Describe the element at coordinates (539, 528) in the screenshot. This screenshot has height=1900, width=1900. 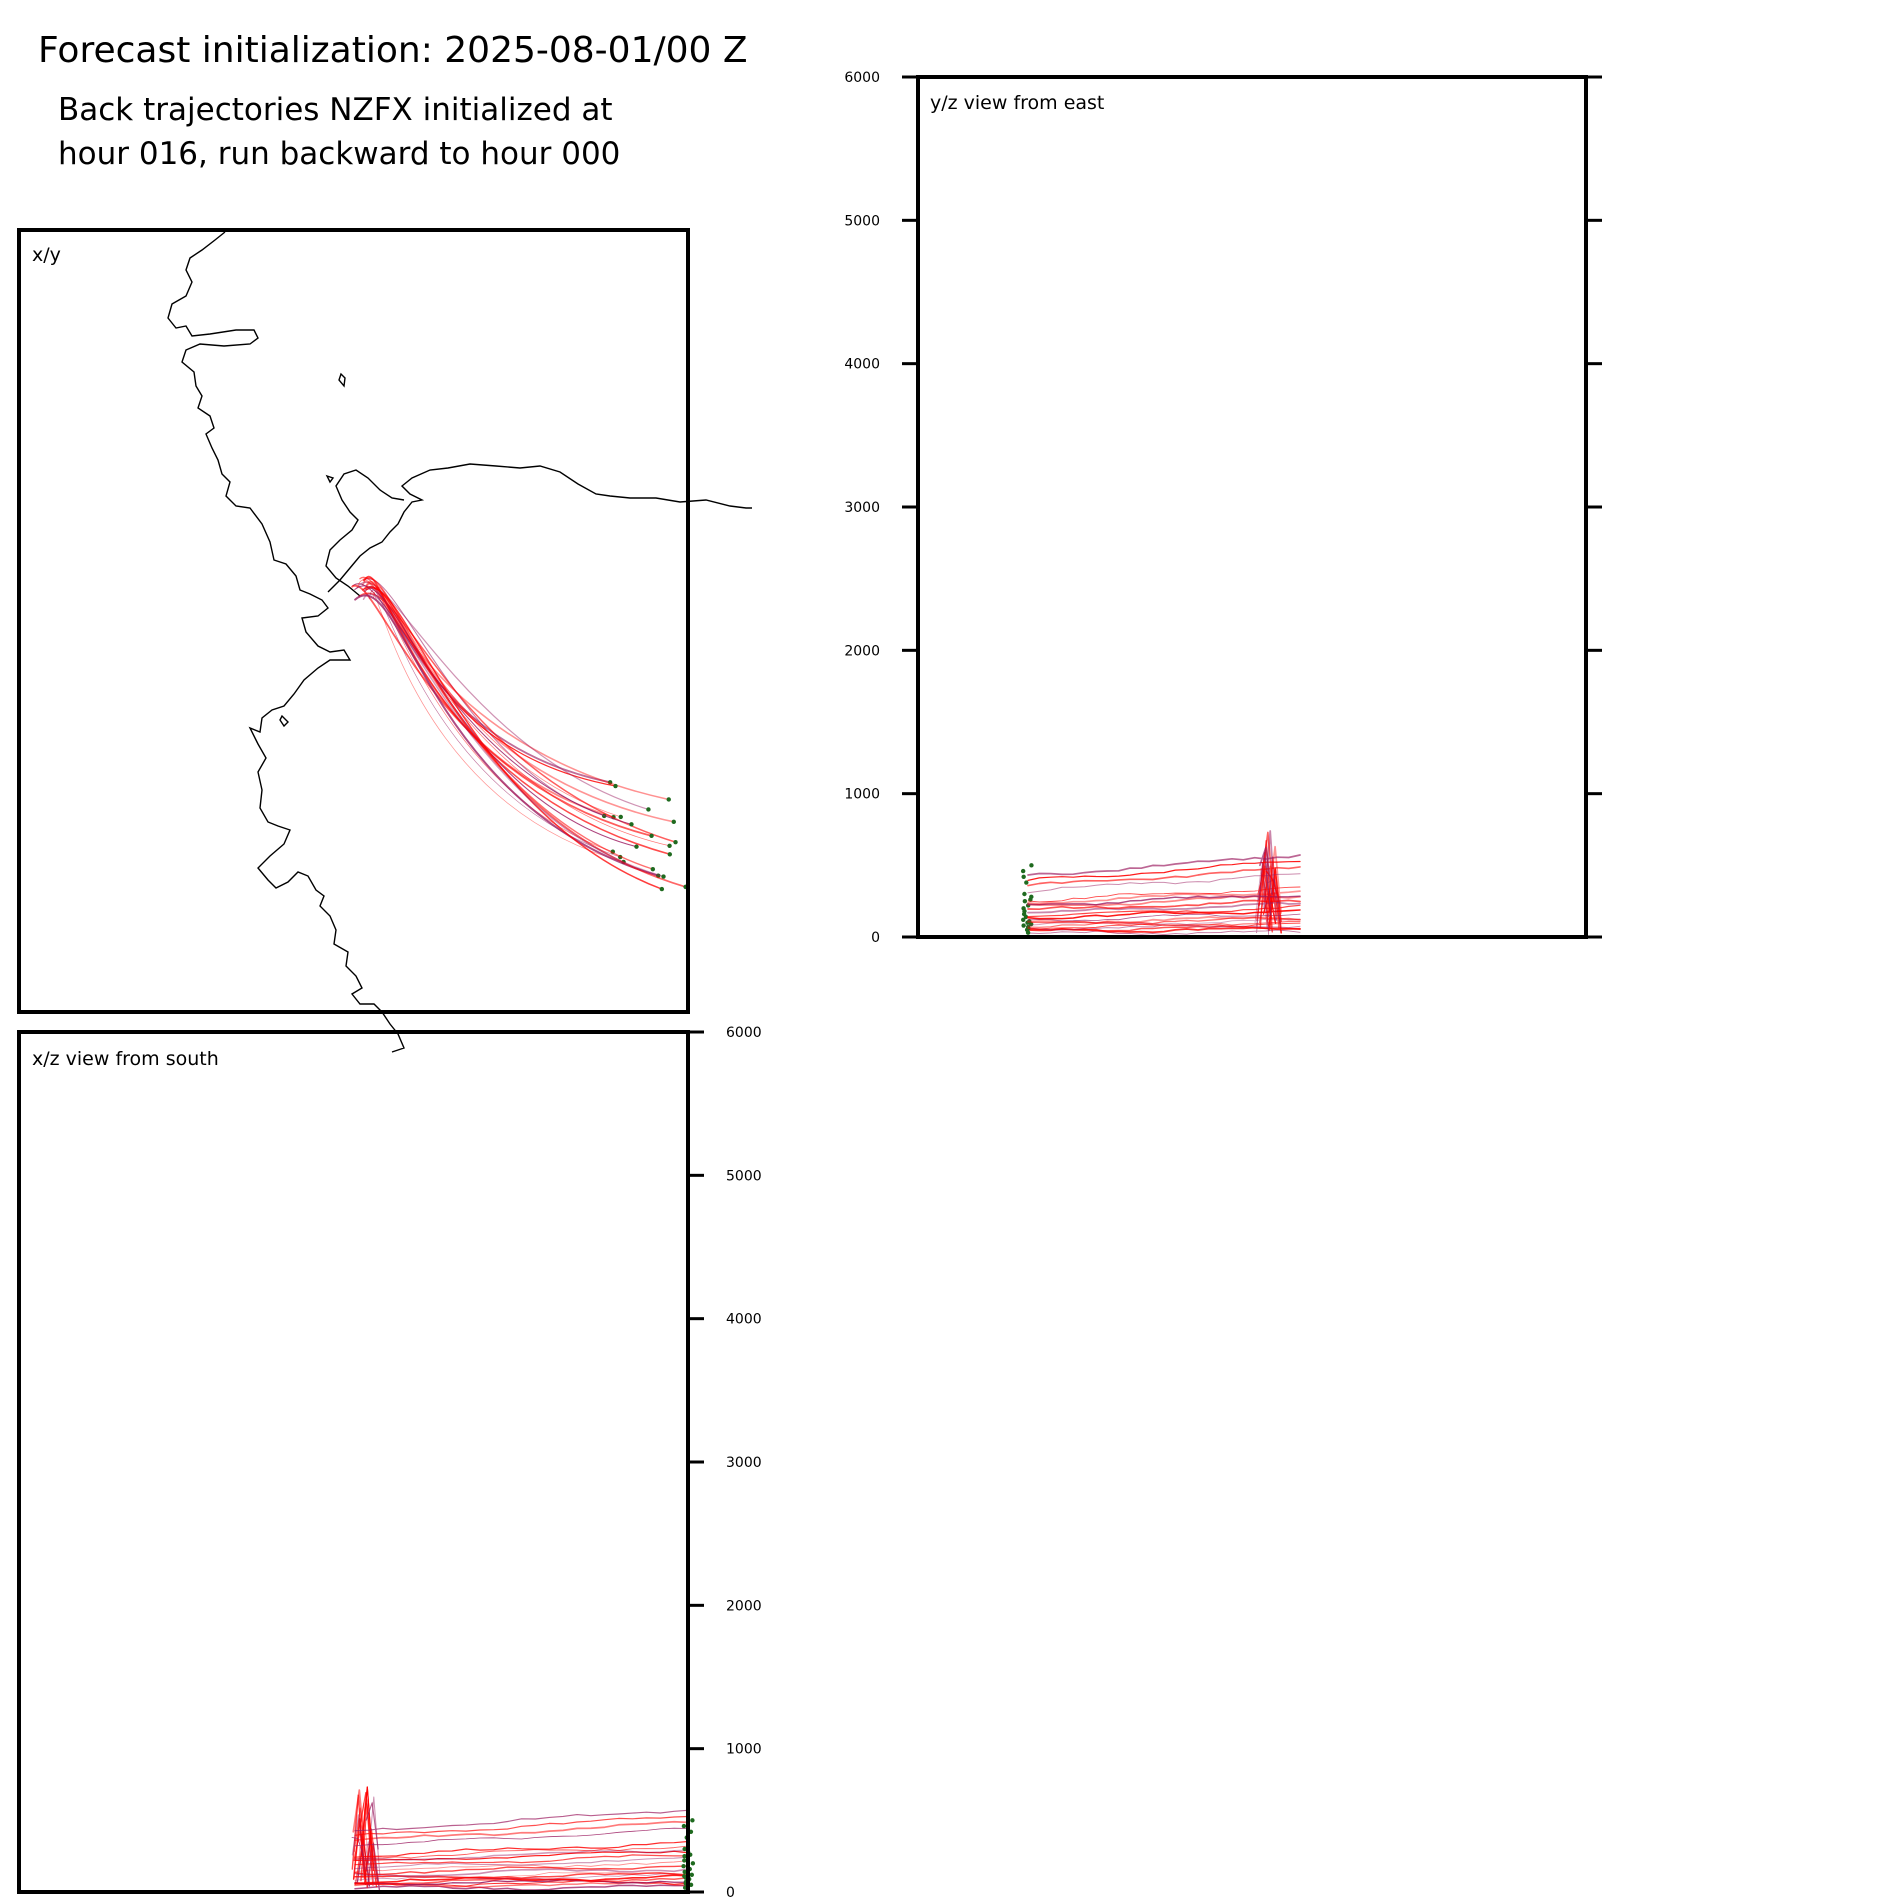
I see `coastline-north` at that location.